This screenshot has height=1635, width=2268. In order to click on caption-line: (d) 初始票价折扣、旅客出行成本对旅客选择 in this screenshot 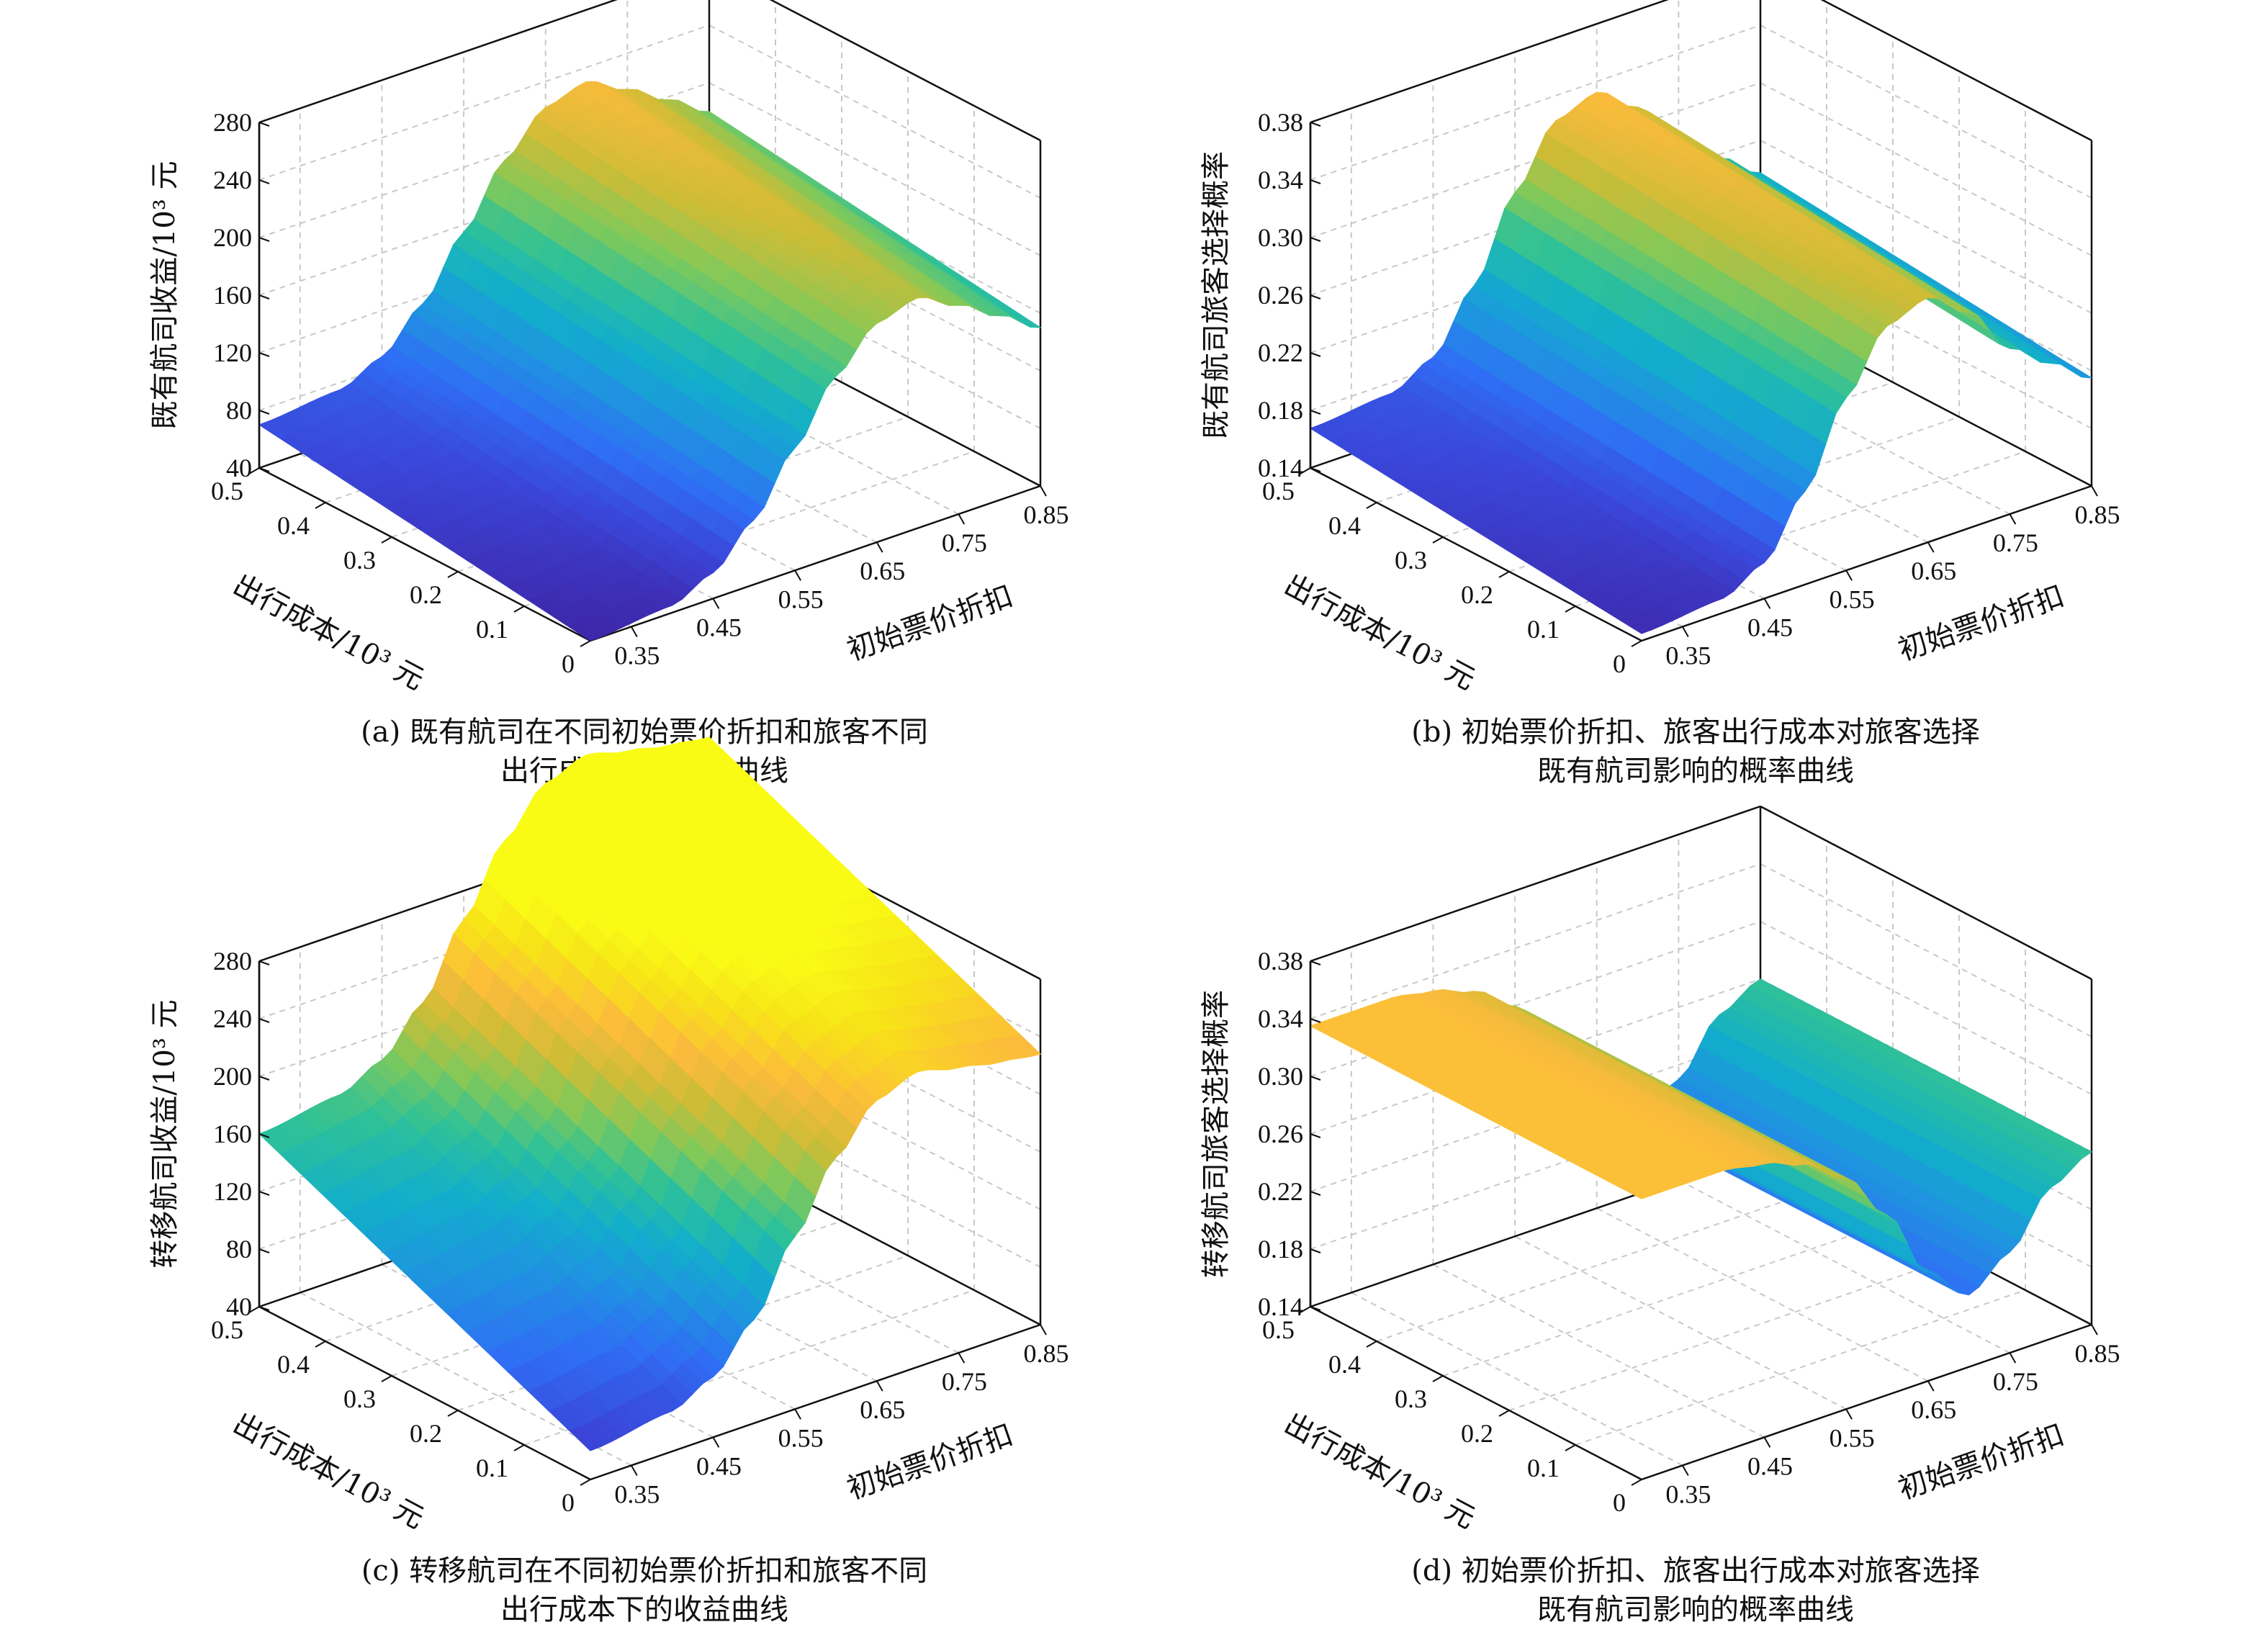, I will do `click(1695, 1570)`.